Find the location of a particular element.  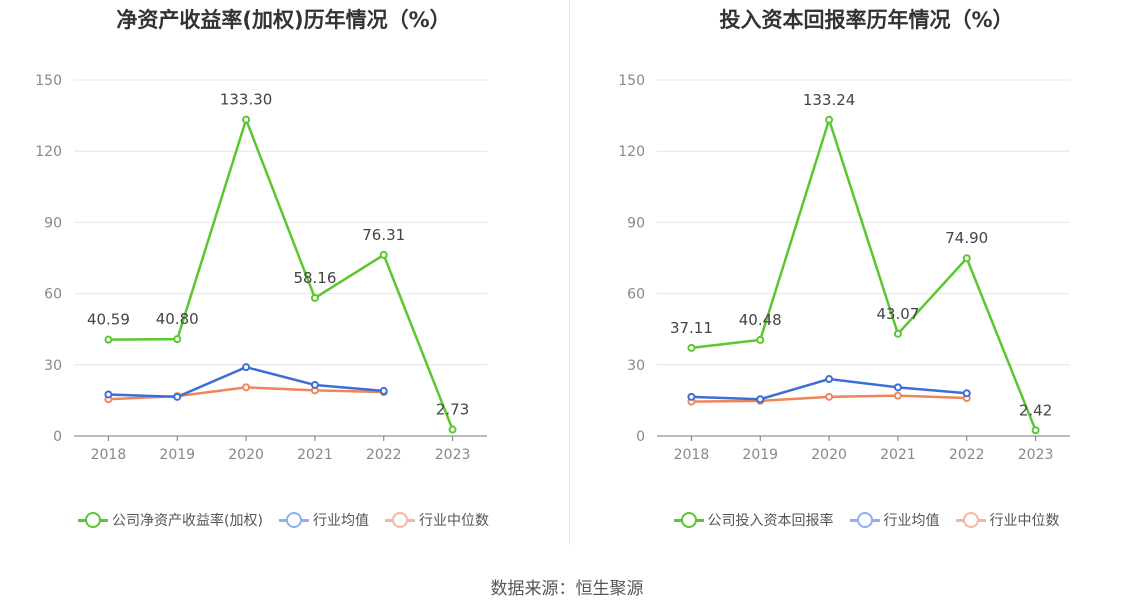

legend-item-company: 公司净资产收益率(加权) is located at coordinates (170, 520).